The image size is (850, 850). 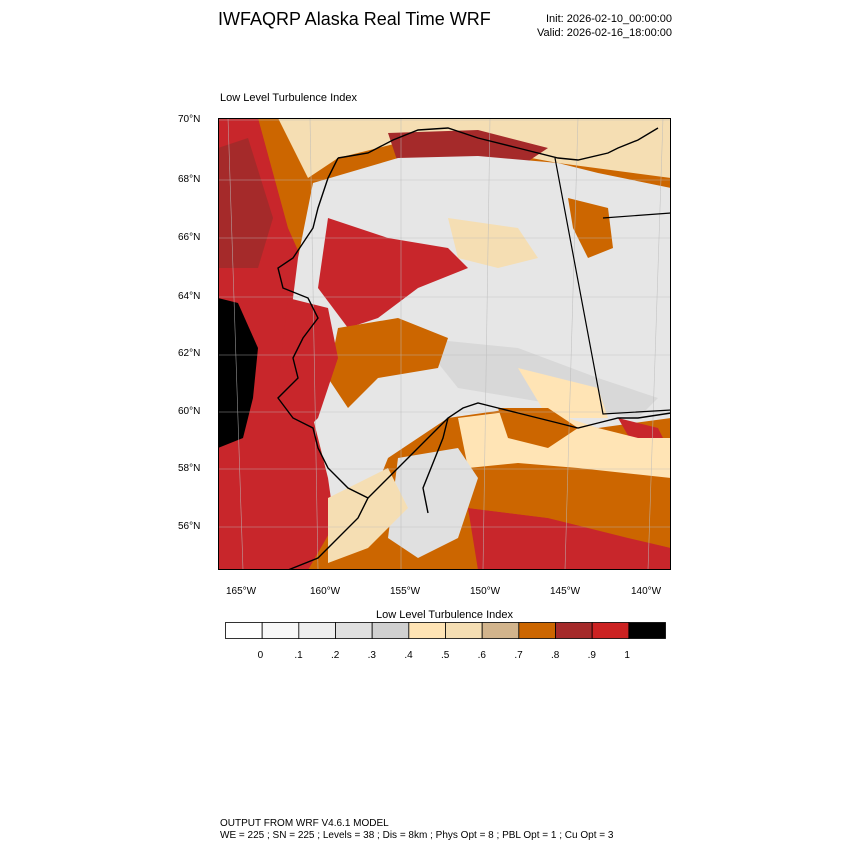 What do you see at coordinates (444, 615) in the screenshot?
I see `colorbar-title: Low Level Turbulence Index` at bounding box center [444, 615].